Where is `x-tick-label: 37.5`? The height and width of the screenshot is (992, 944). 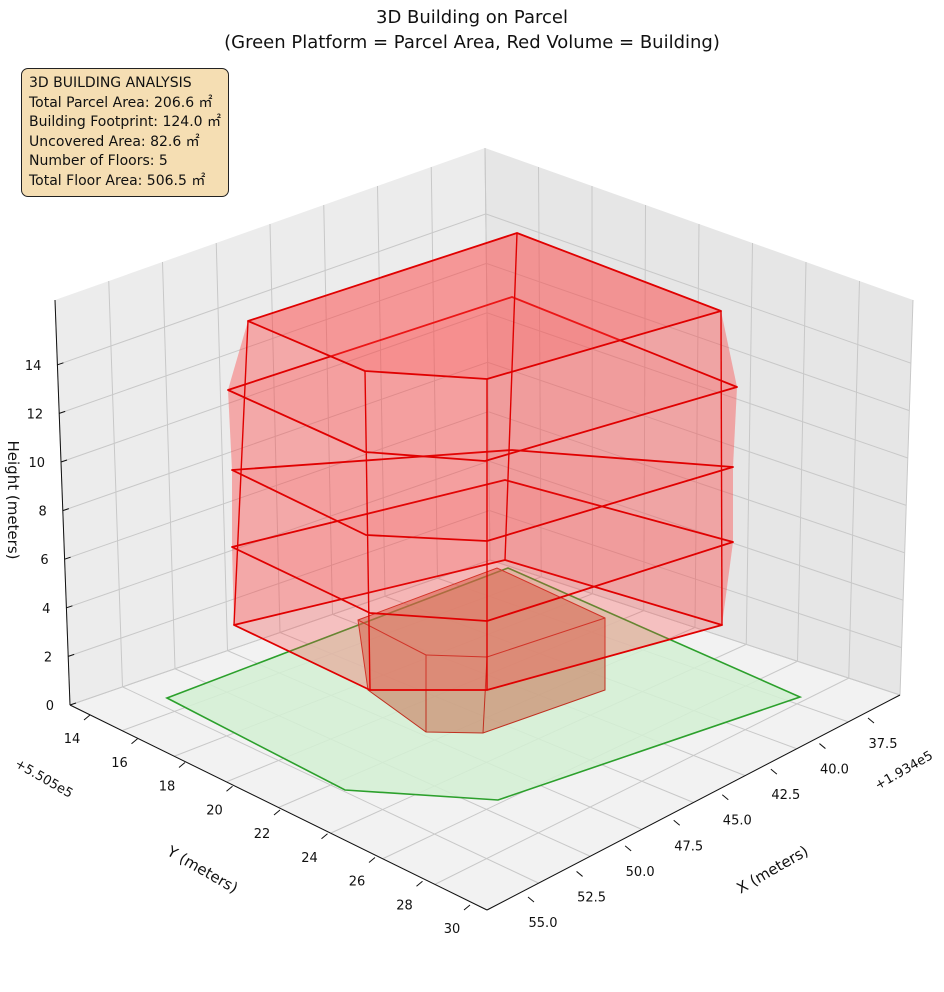
x-tick-label: 37.5 is located at coordinates (883, 744).